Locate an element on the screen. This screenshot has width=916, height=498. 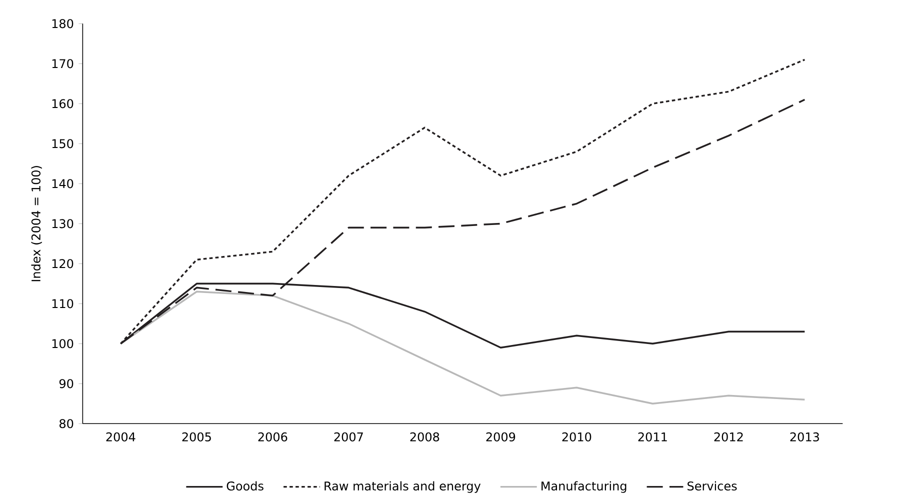
legend-label: Manufacturing is located at coordinates (584, 487).